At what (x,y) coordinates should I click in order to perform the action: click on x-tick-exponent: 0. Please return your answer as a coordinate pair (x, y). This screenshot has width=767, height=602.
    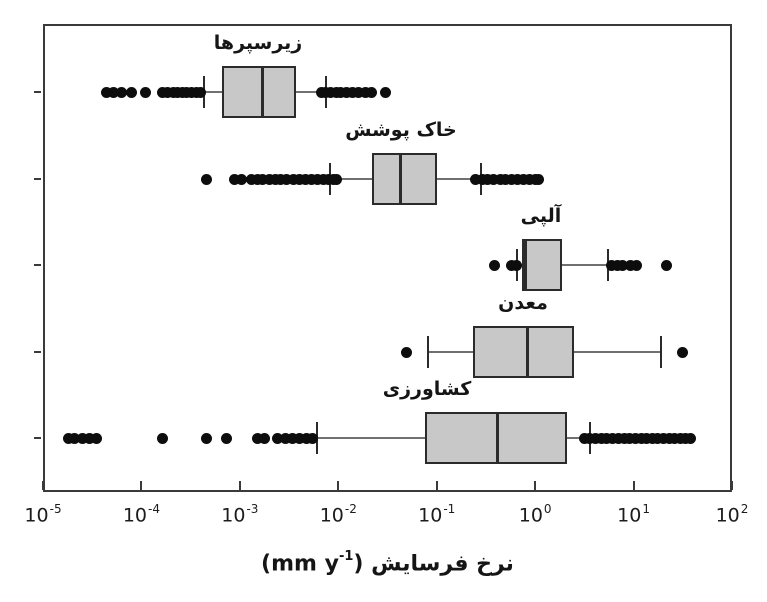
    Looking at the image, I should click on (547, 509).